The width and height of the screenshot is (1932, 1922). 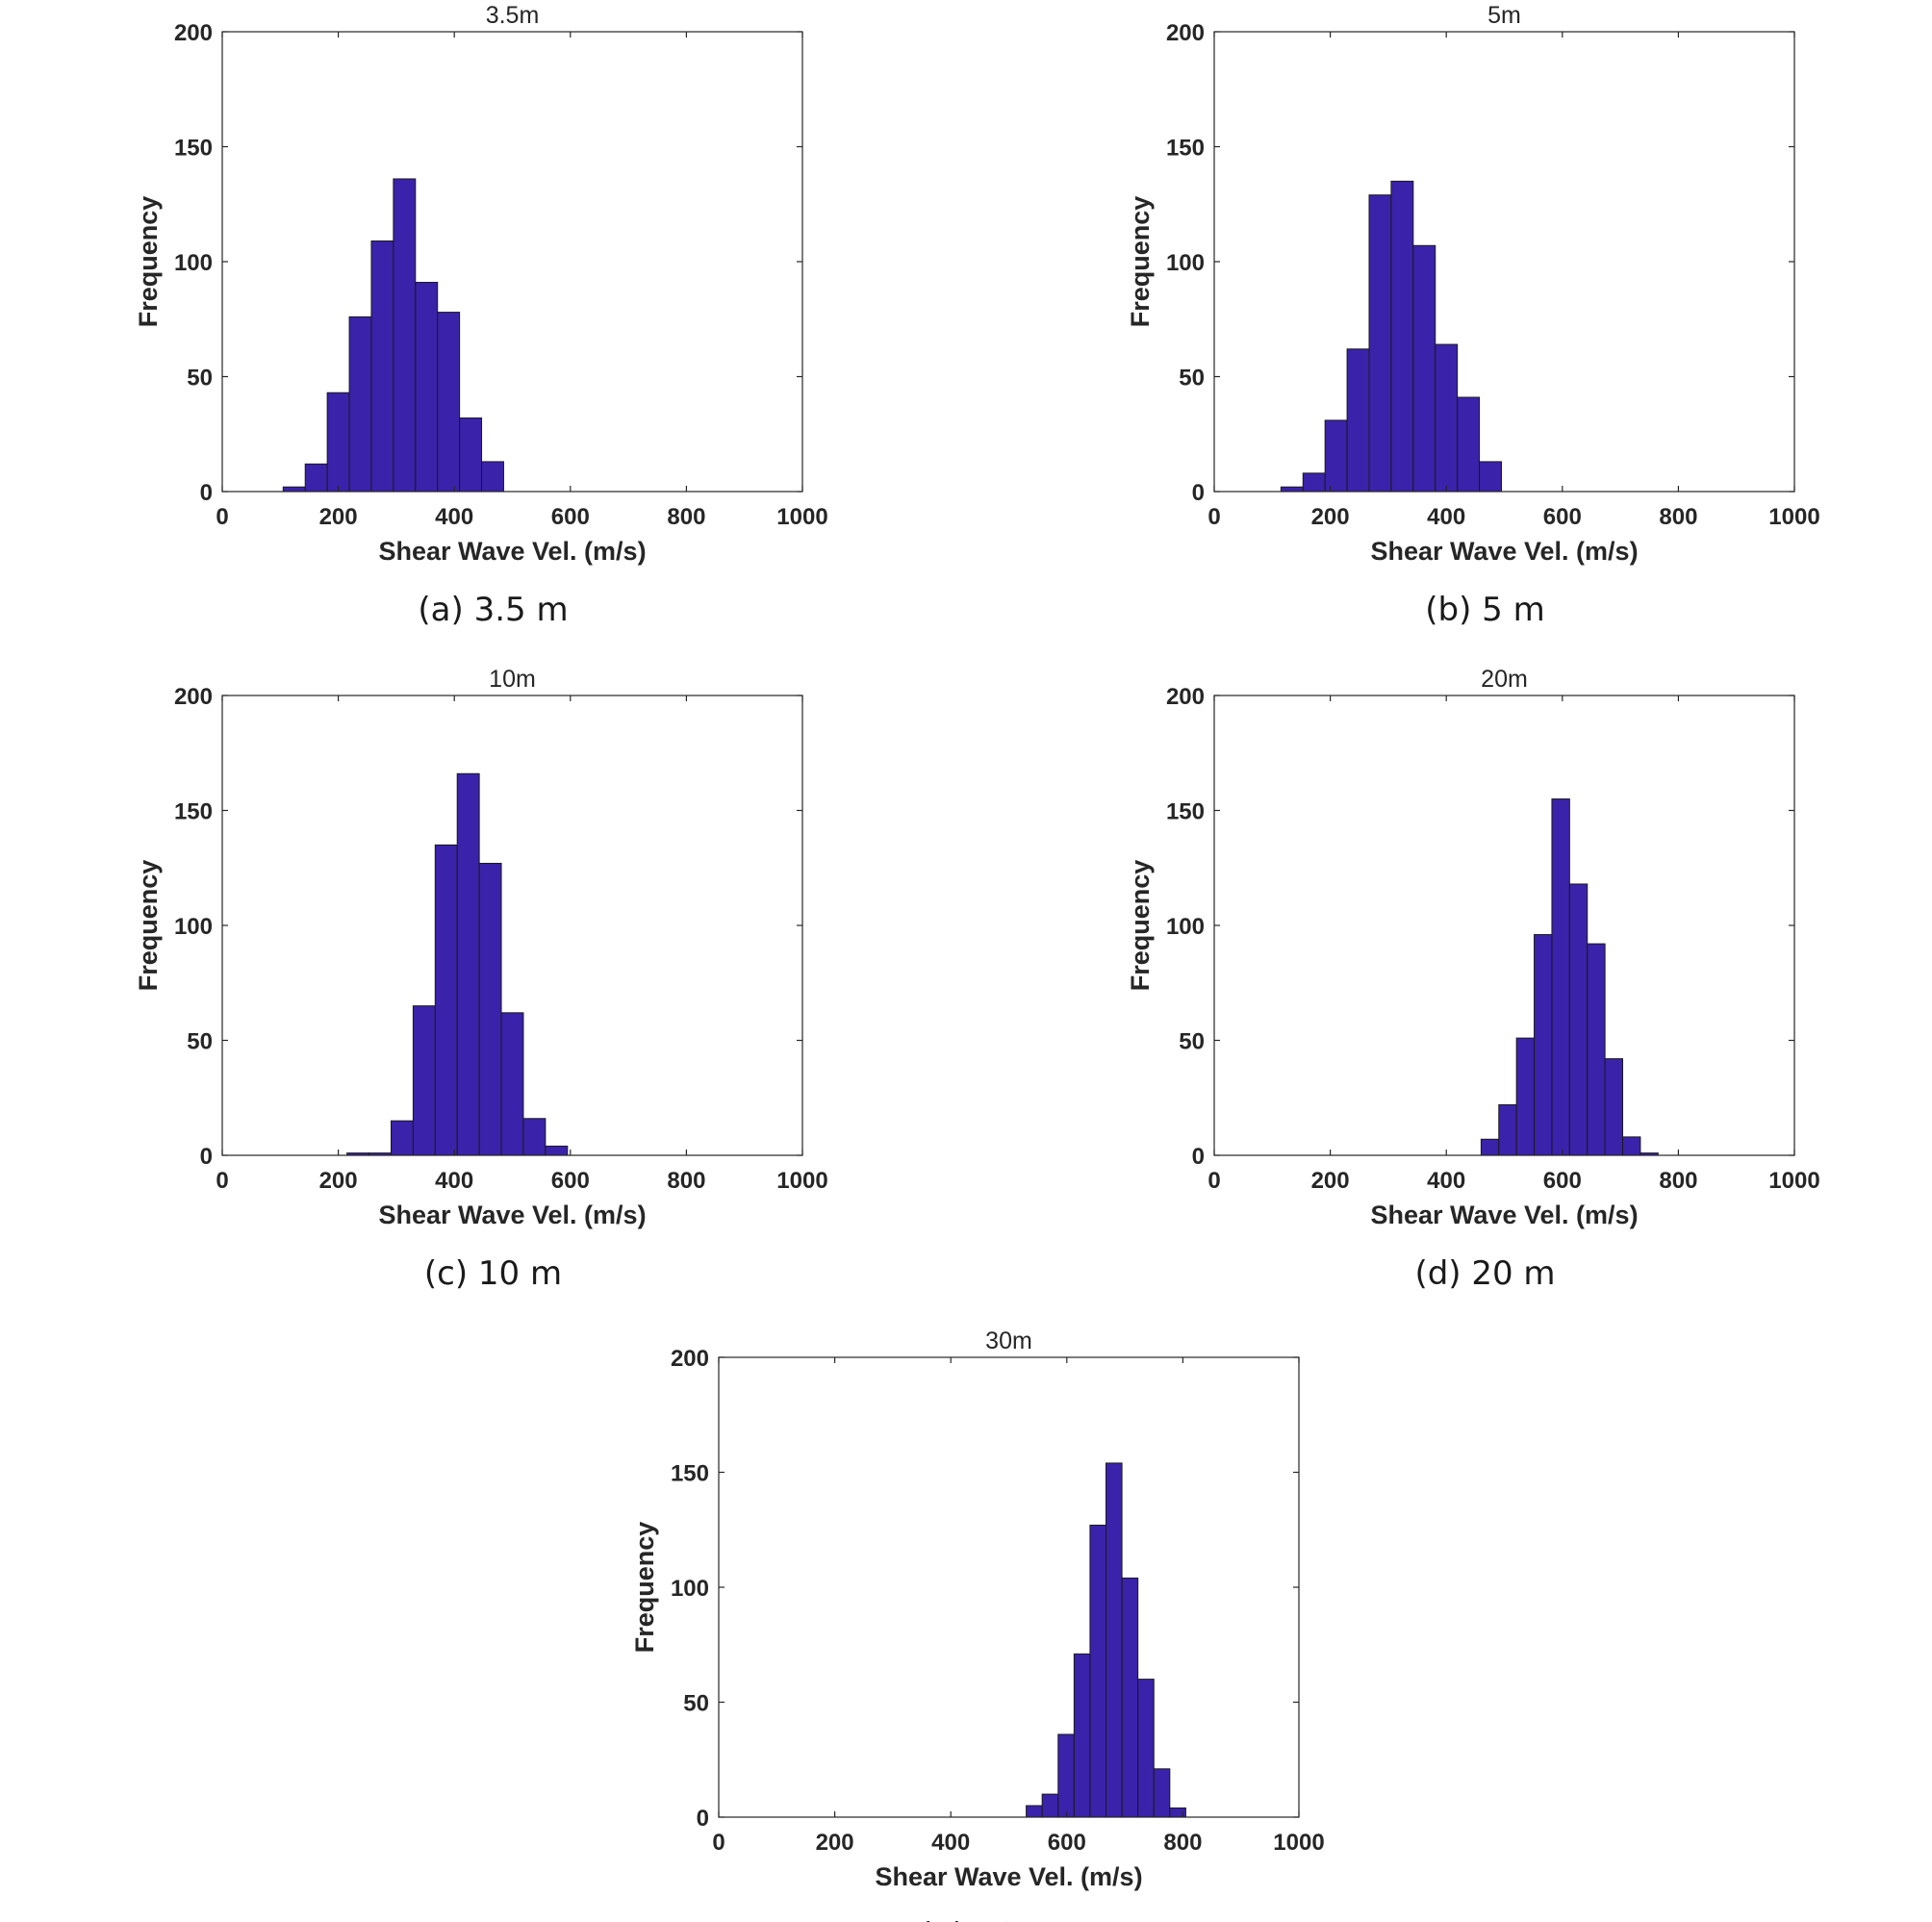 I want to click on x-tick-label: 400, so click(x=454, y=517).